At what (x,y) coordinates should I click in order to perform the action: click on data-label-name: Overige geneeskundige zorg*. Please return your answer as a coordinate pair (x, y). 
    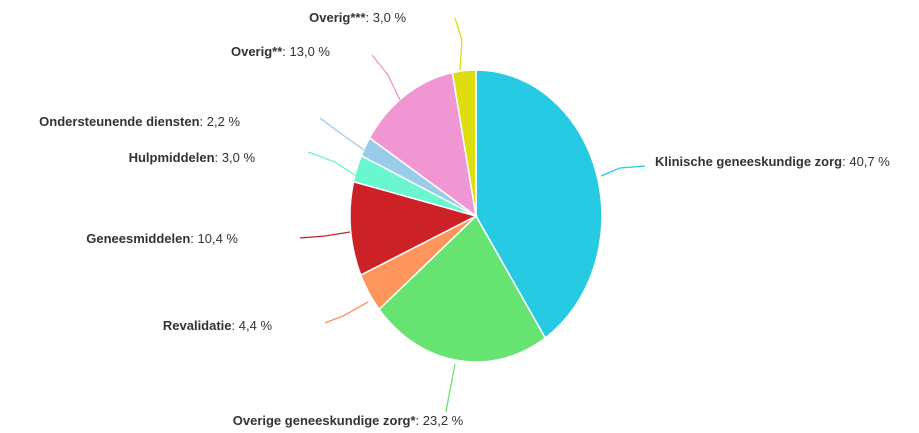
    Looking at the image, I should click on (325, 420).